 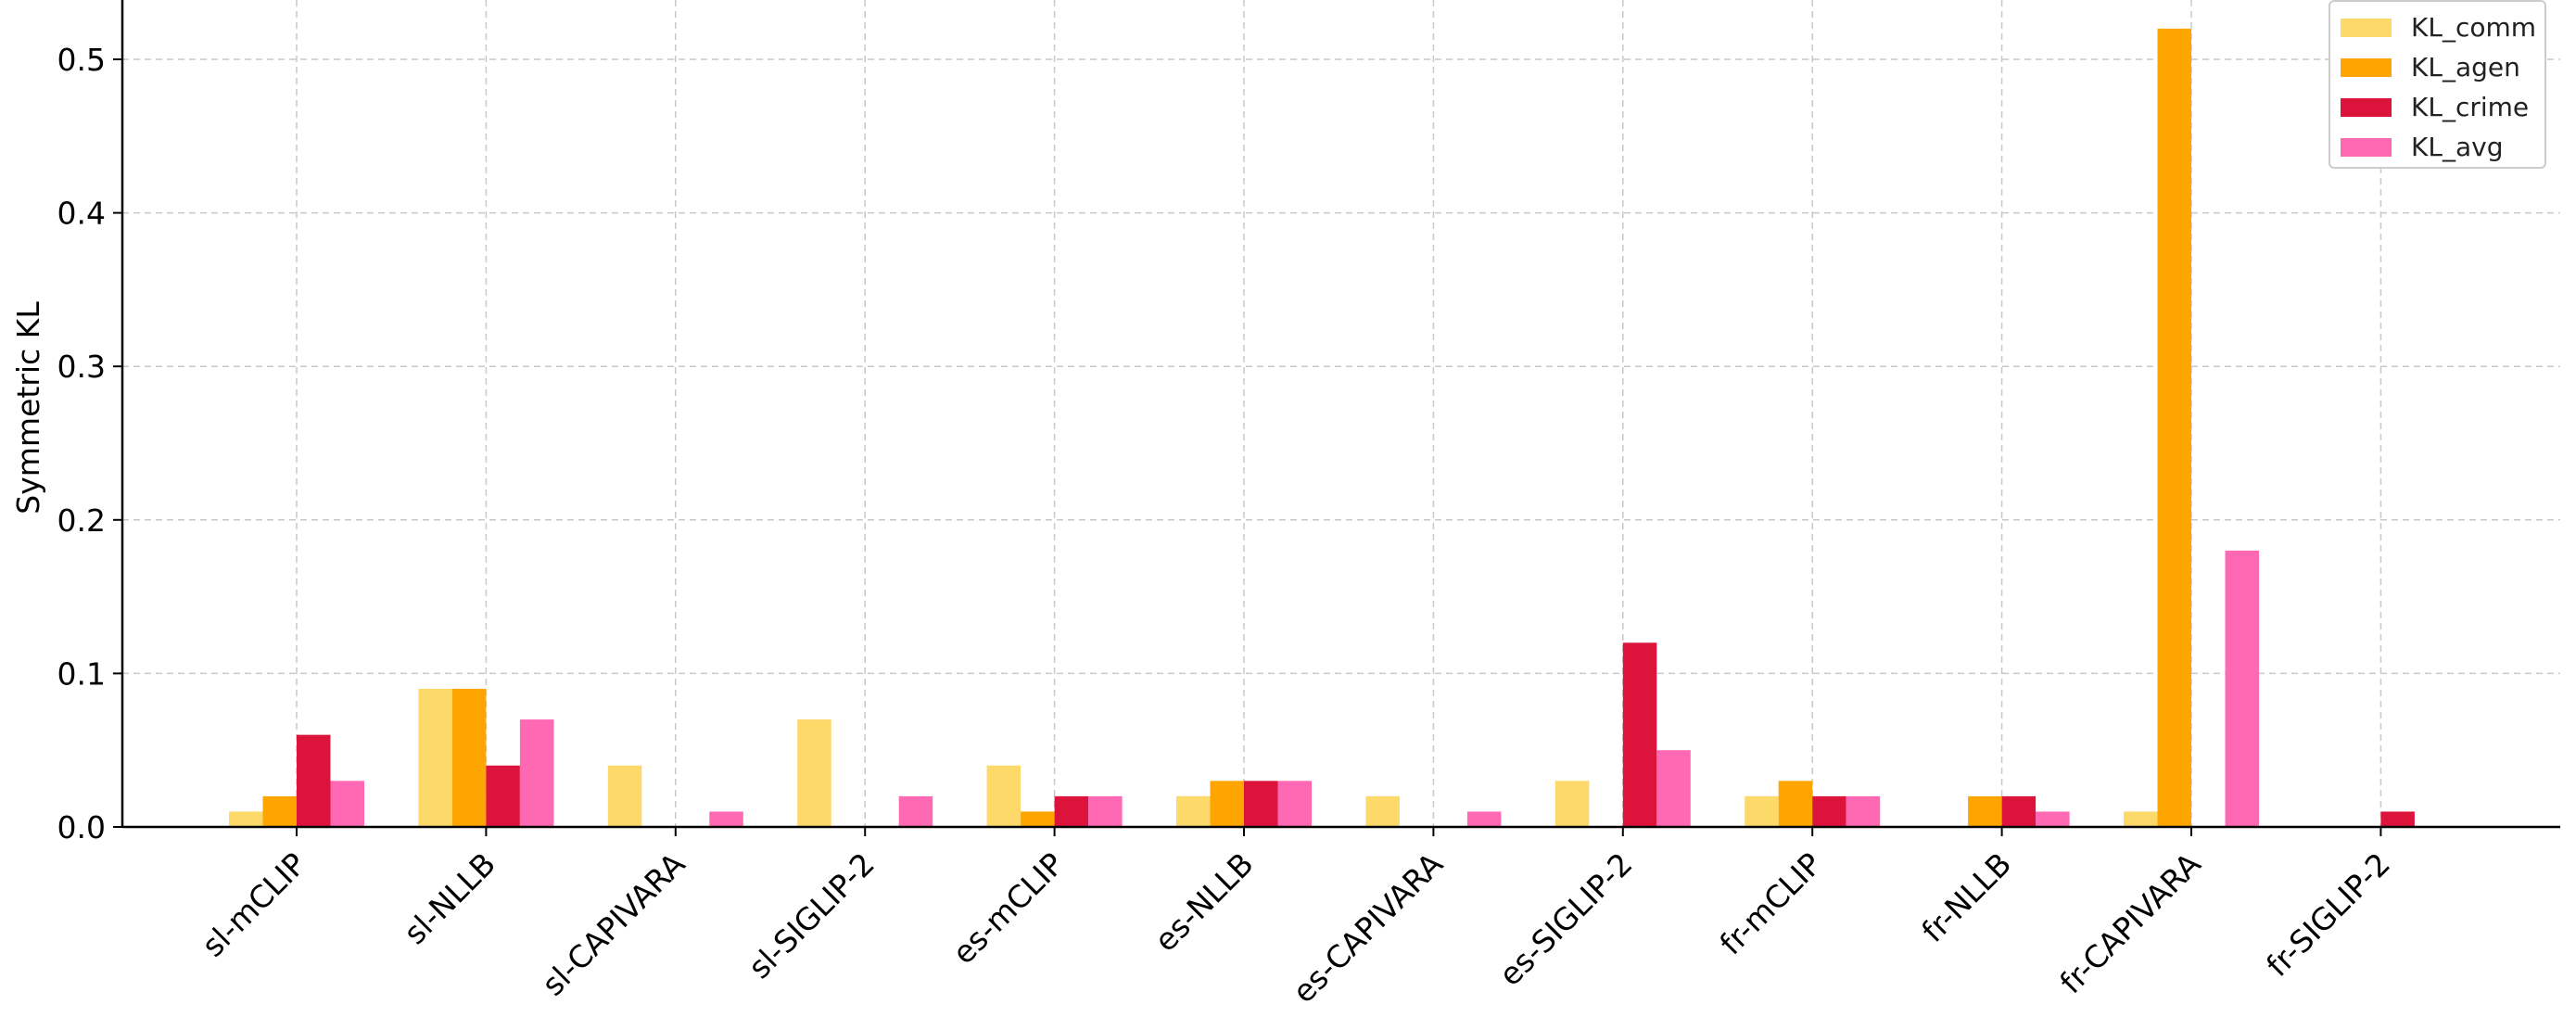 I want to click on x-tick-label: fr-NLLB, so click(x=1966, y=897).